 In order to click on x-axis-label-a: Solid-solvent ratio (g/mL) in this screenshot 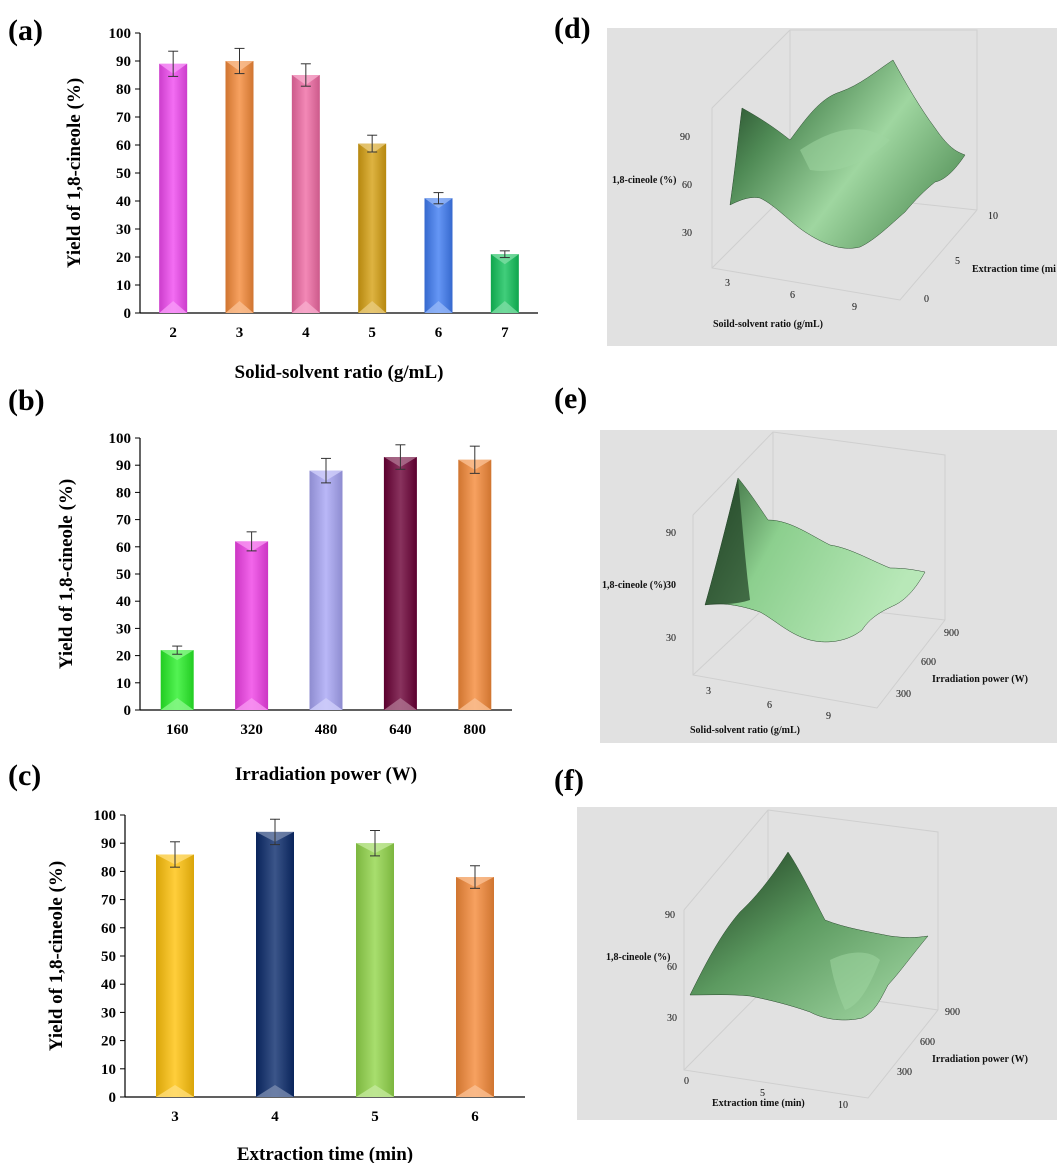, I will do `click(339, 372)`.